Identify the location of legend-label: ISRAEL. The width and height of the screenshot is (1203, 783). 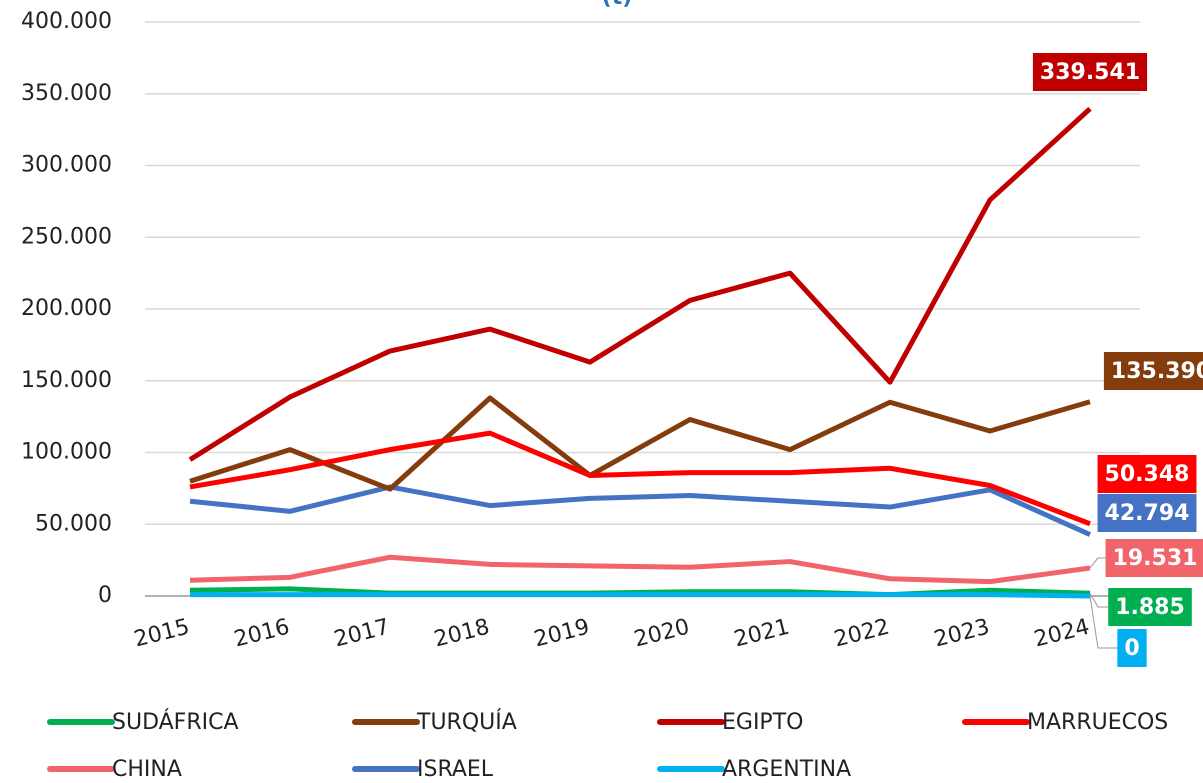
(455, 769).